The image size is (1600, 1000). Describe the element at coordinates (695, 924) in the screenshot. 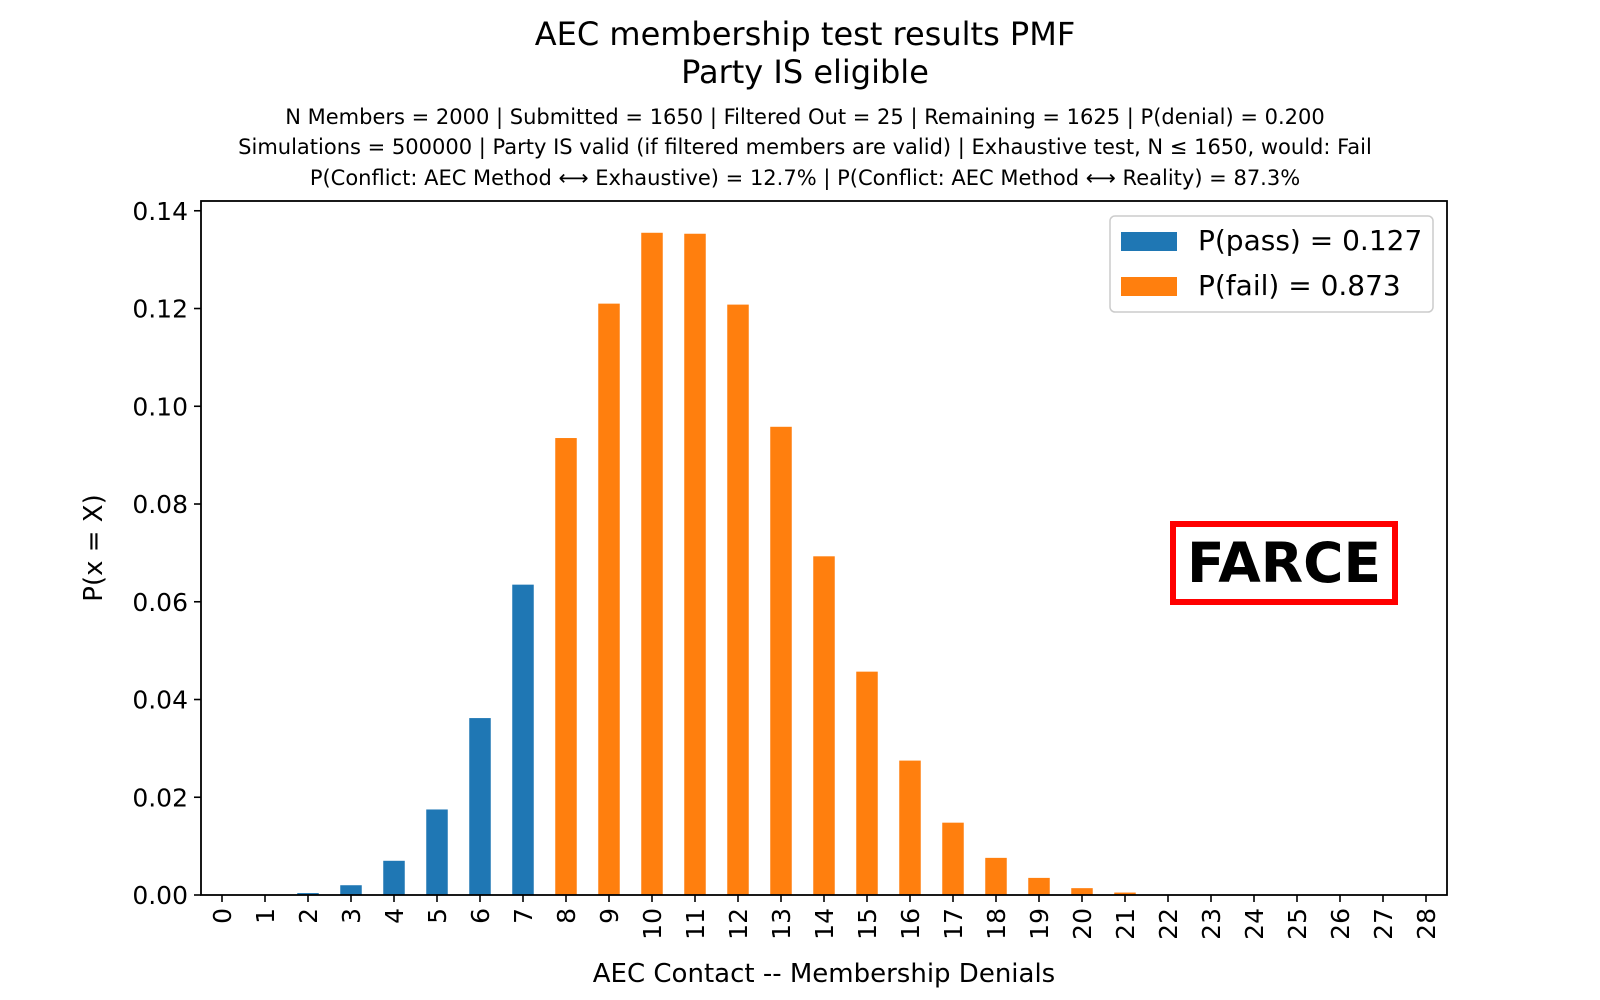

I see `x-tick-label: 11` at that location.